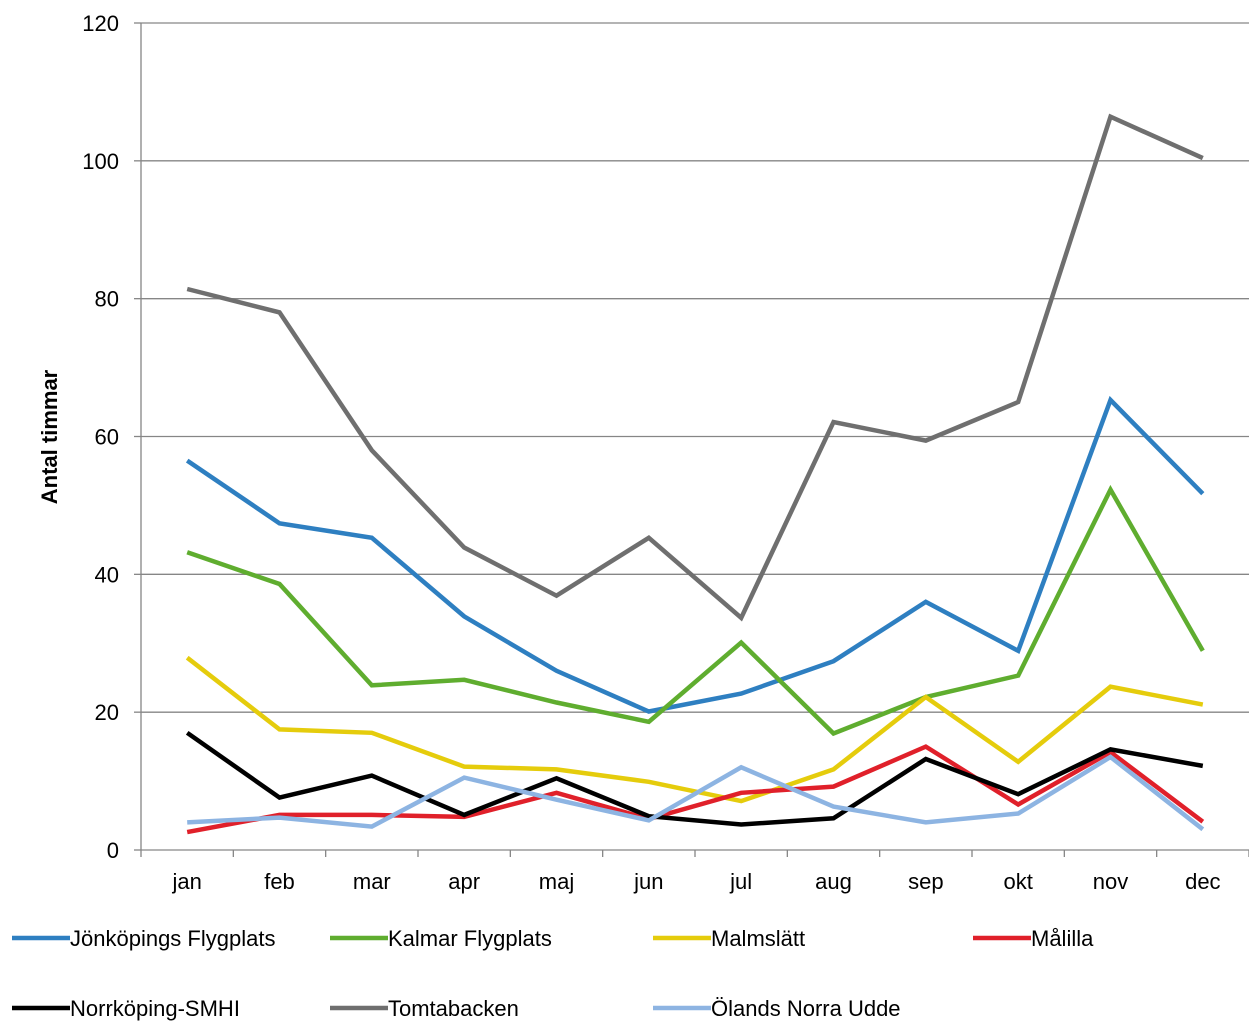 This screenshot has height=1021, width=1249. Describe the element at coordinates (186, 881) in the screenshot. I see `x-tick-label: jan` at that location.